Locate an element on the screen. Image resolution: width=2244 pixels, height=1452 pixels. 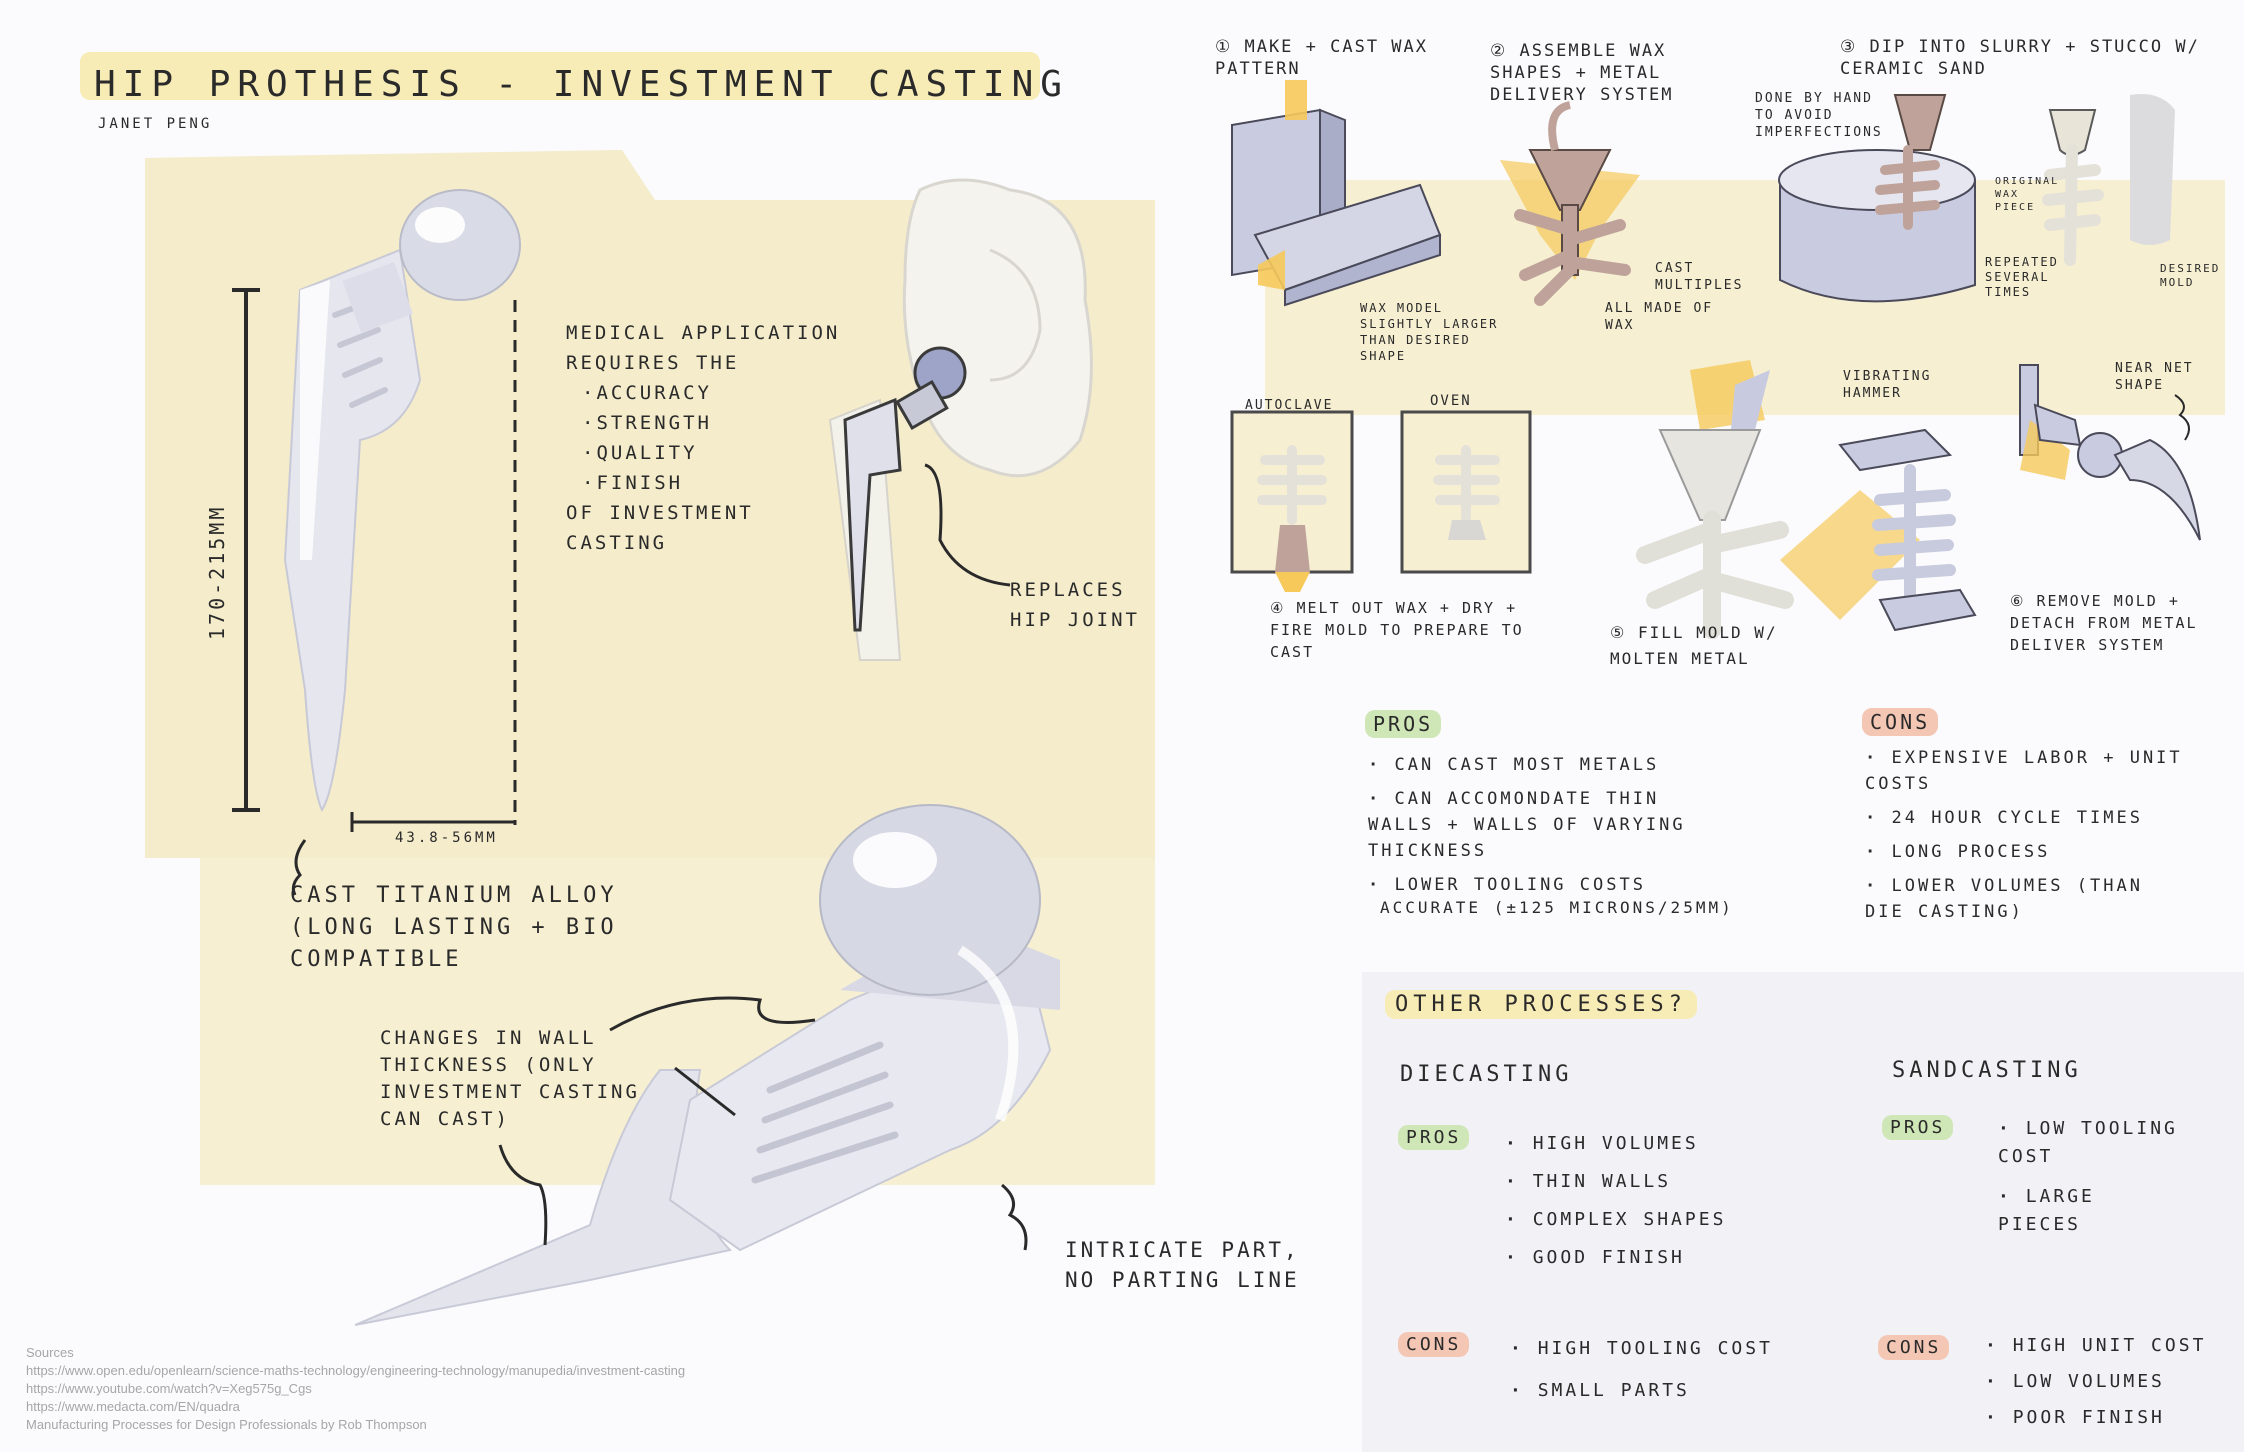
sandcasting-pro-item: LARGE PIECES is located at coordinates (2088, 1211).